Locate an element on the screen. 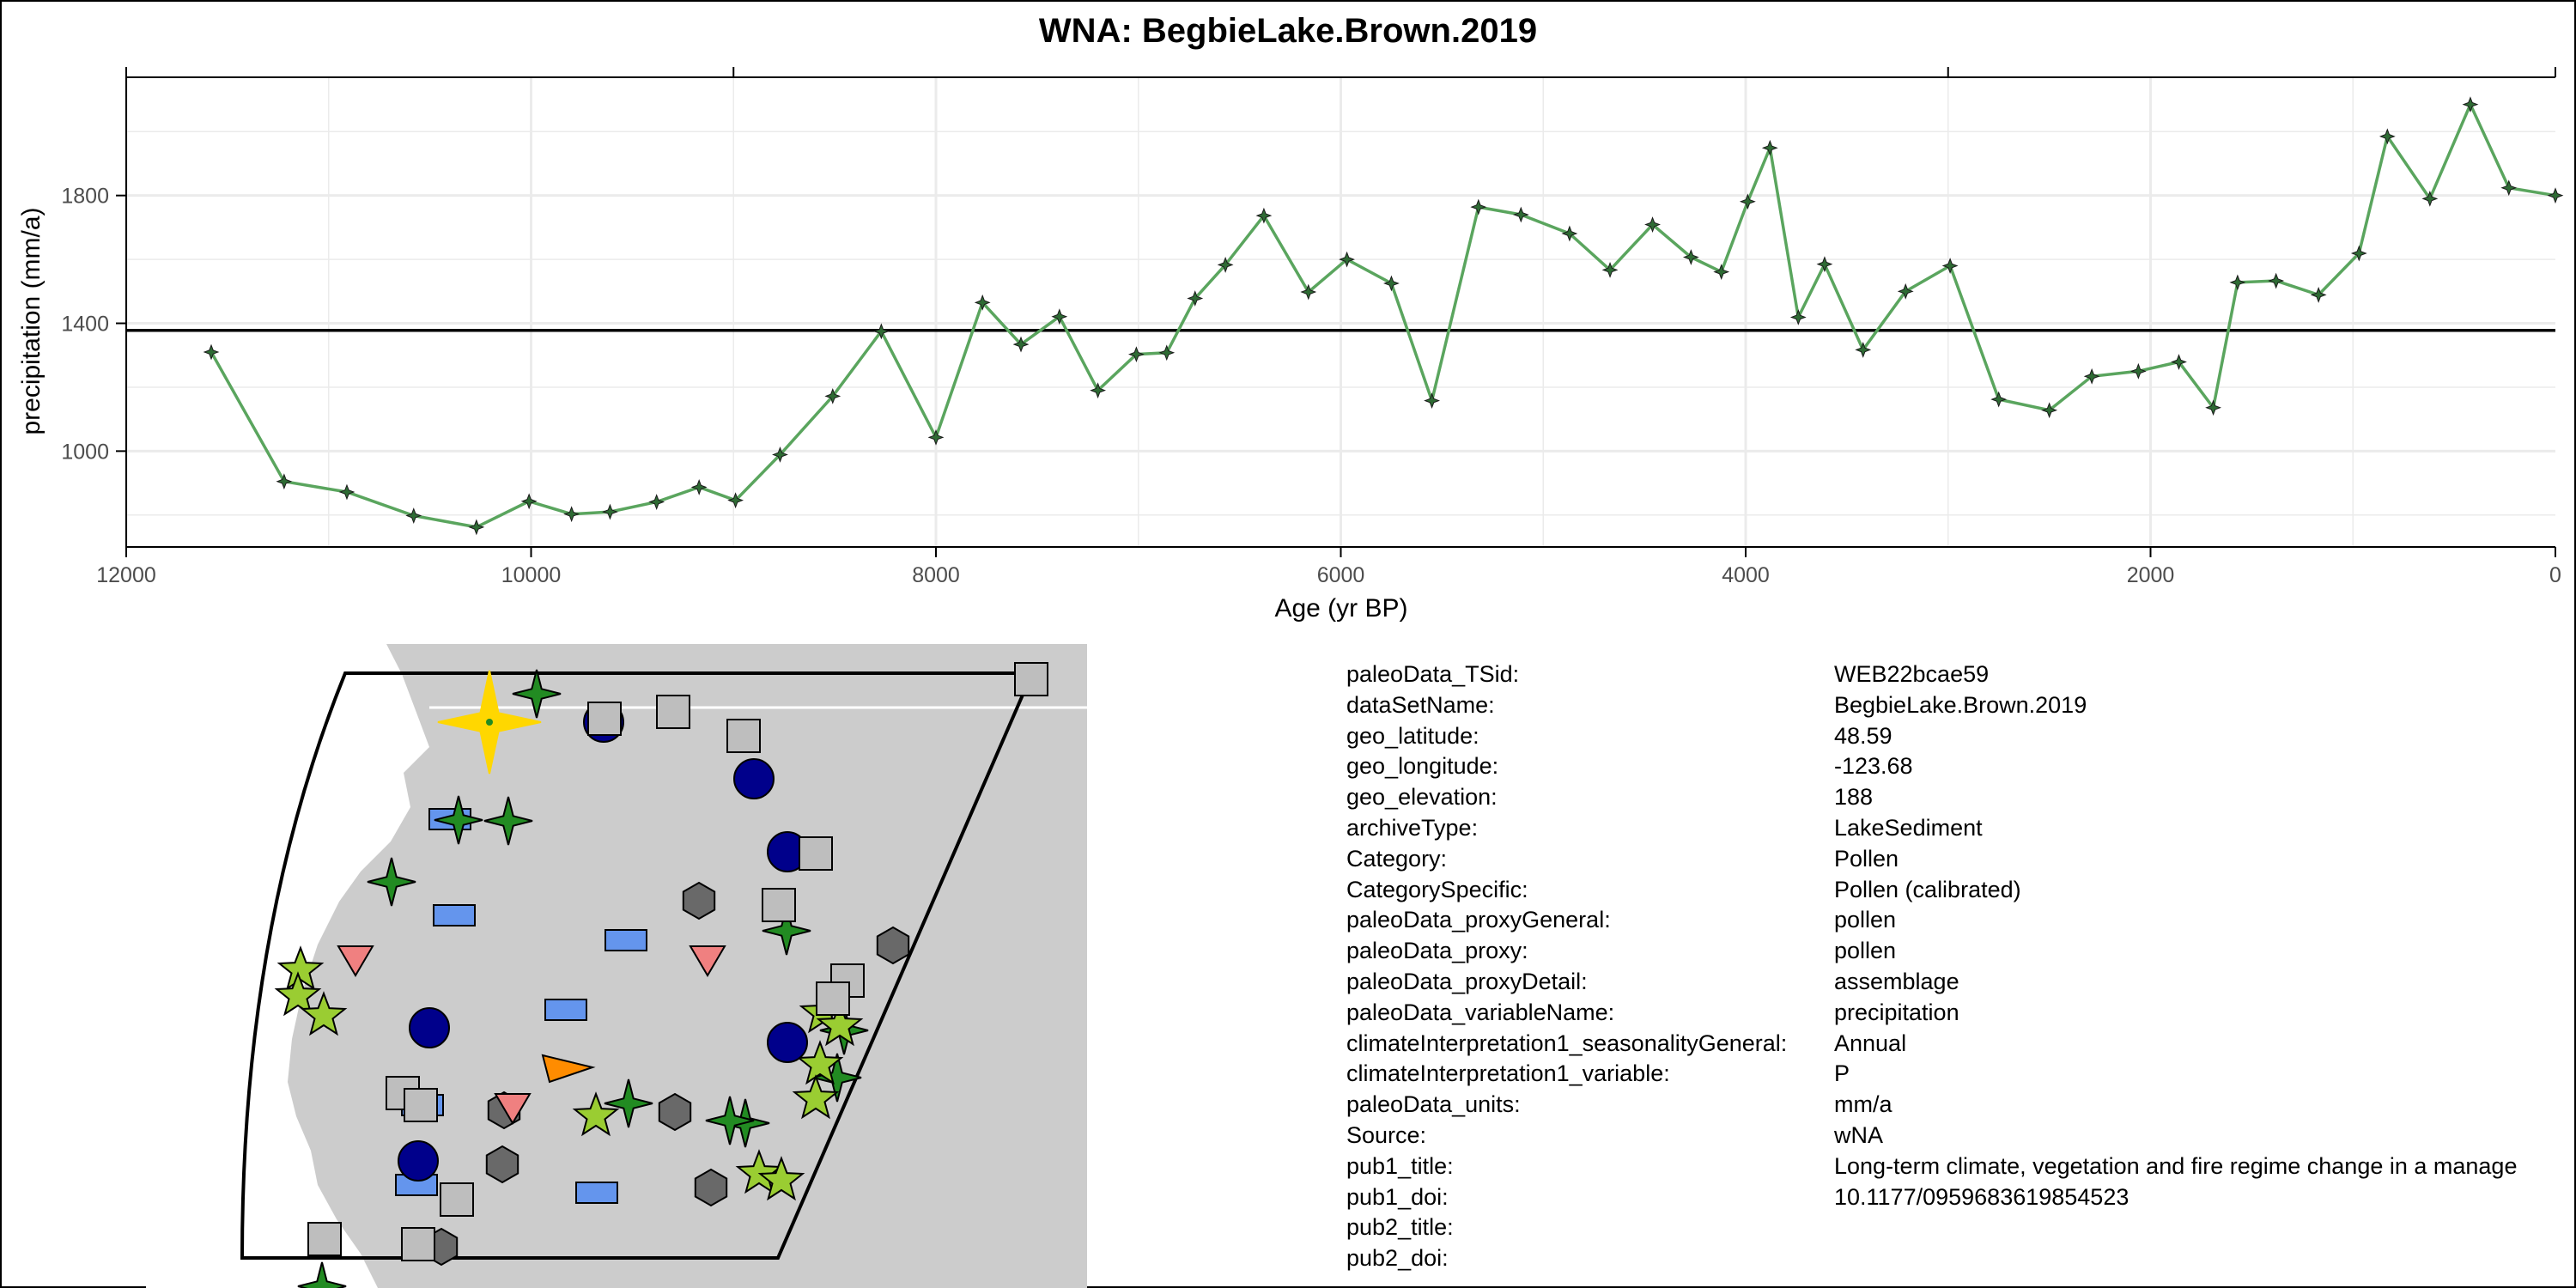 The width and height of the screenshot is (2576, 1288). y-tick-label: 1400 is located at coordinates (85, 325).